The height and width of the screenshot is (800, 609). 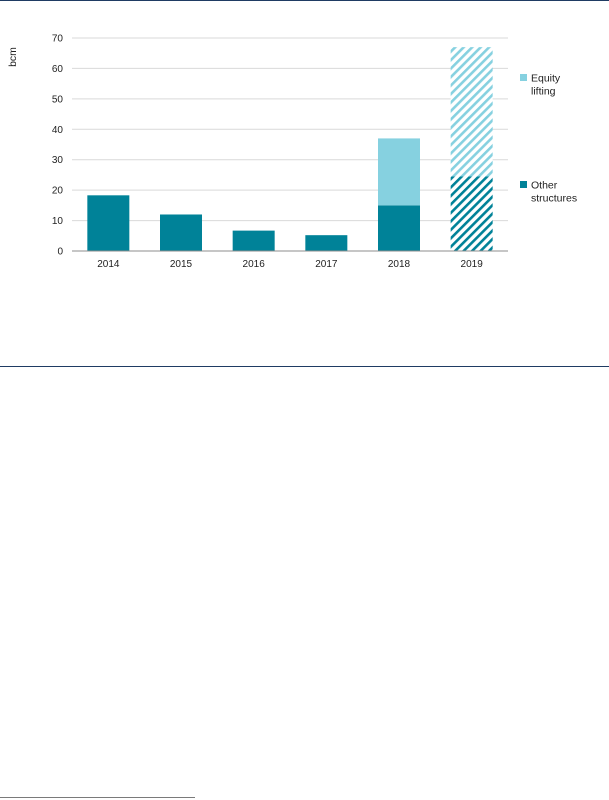 I want to click on bar-equity-lifting-2018, so click(x=399, y=172).